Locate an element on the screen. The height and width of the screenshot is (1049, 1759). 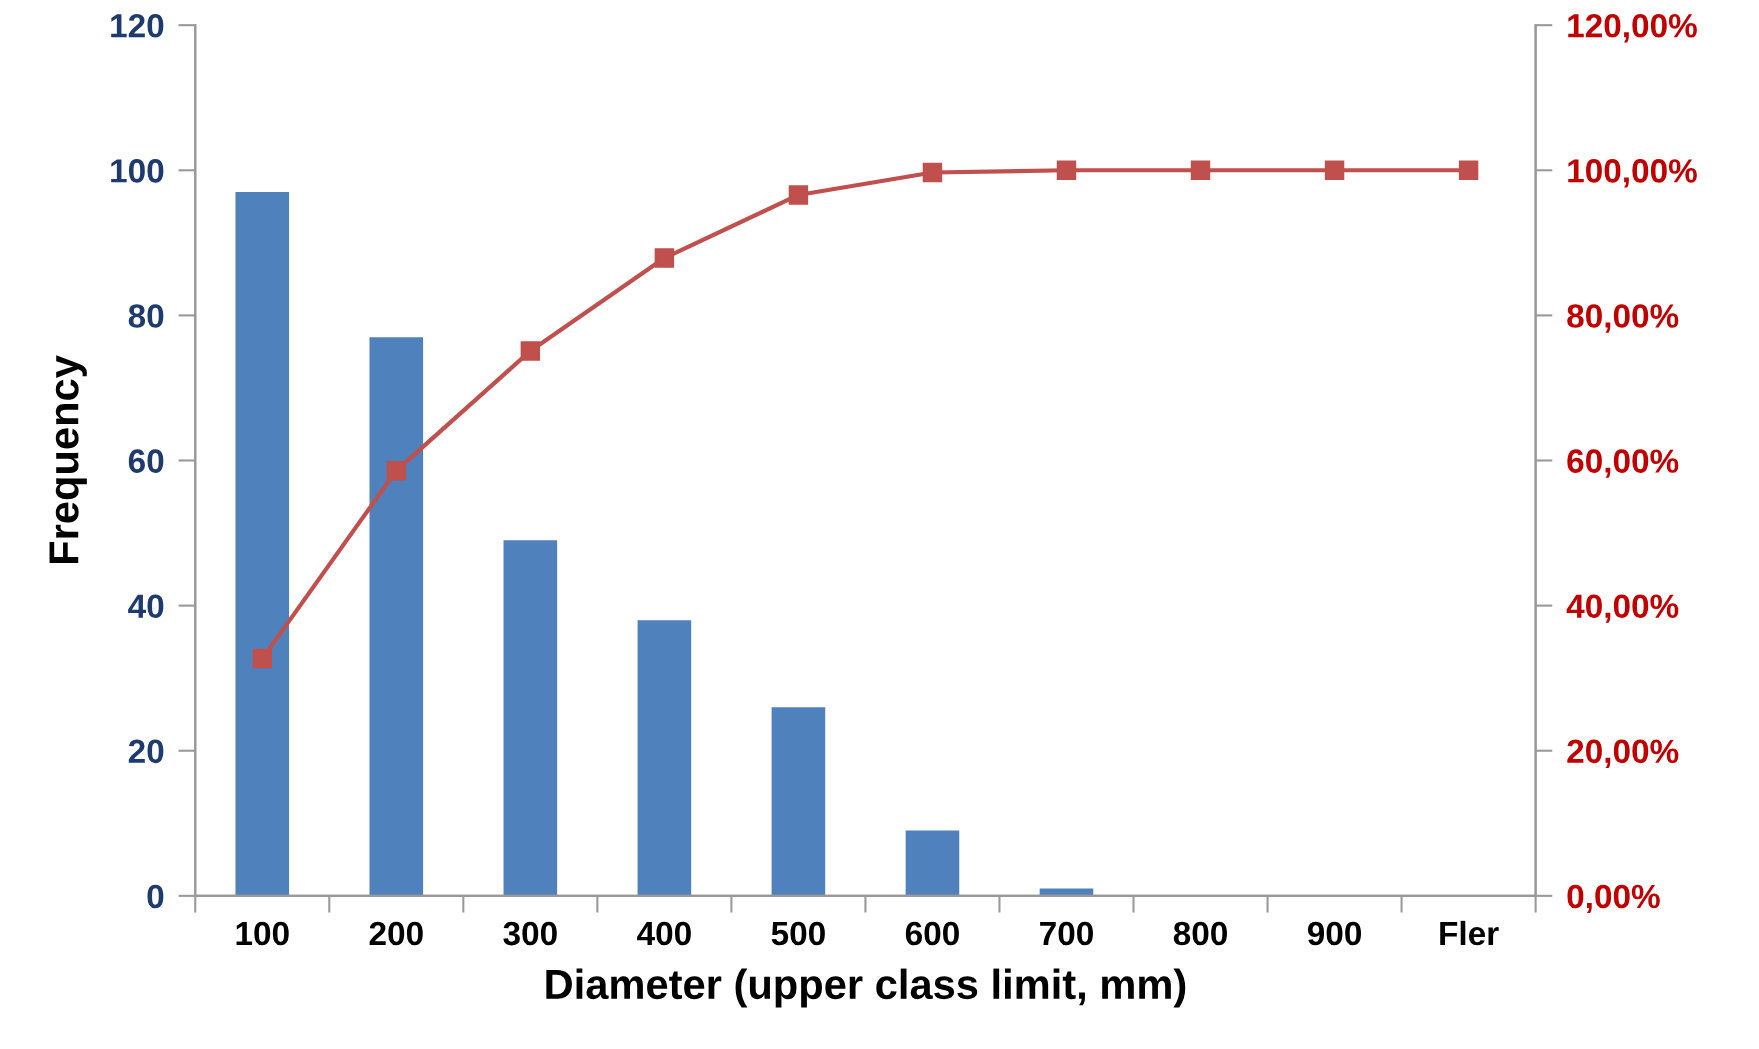
y2-tick-label: 20,00% is located at coordinates (1623, 753).